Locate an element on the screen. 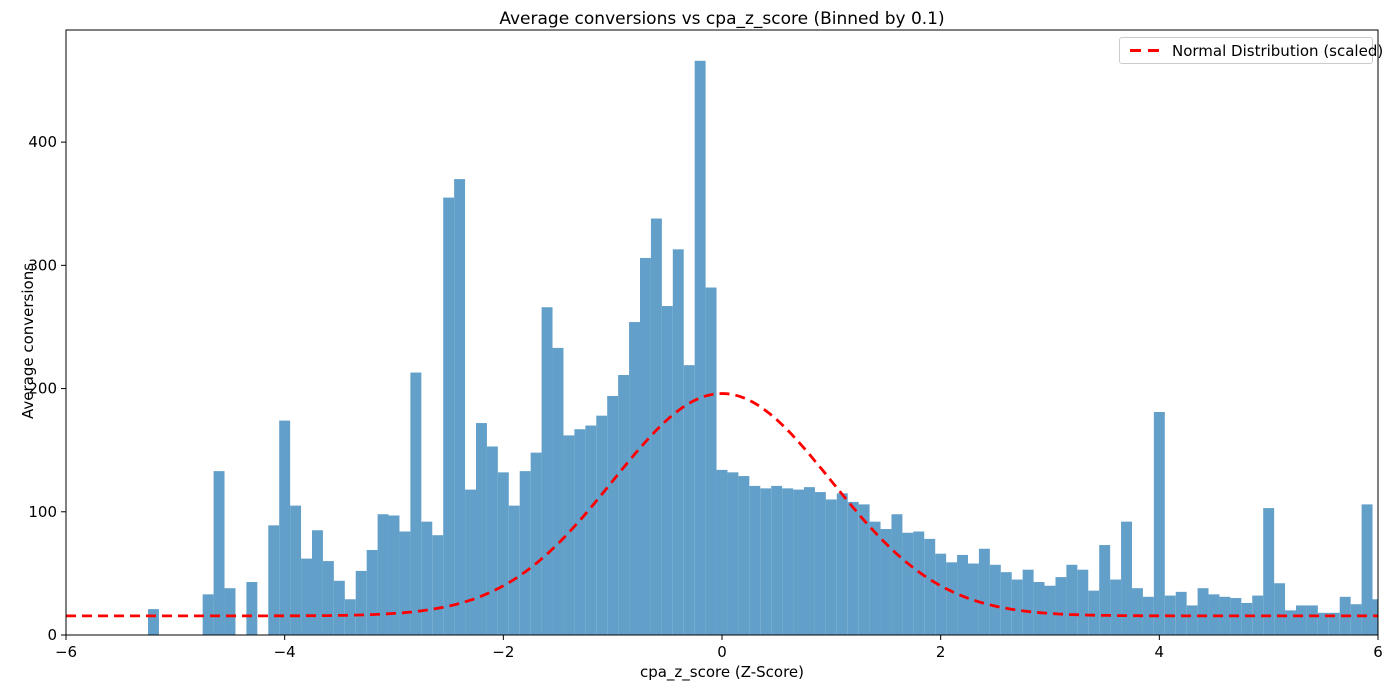 This screenshot has width=1389, height=690. x-tick-label: 6 is located at coordinates (1378, 652).